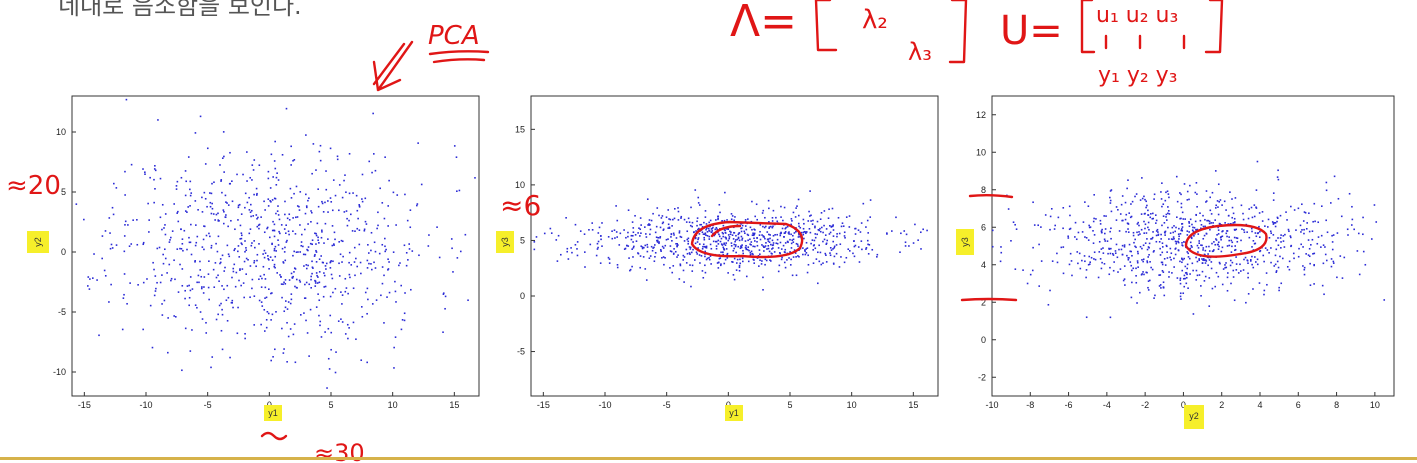 The width and height of the screenshot is (1417, 463). I want to click on xlabel-highlight, so click(734, 413).